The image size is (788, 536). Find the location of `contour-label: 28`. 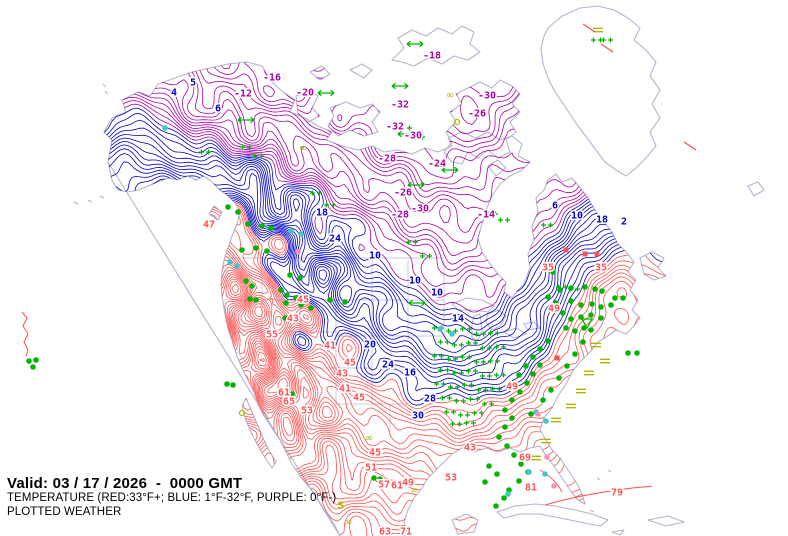

contour-label: 28 is located at coordinates (430, 399).